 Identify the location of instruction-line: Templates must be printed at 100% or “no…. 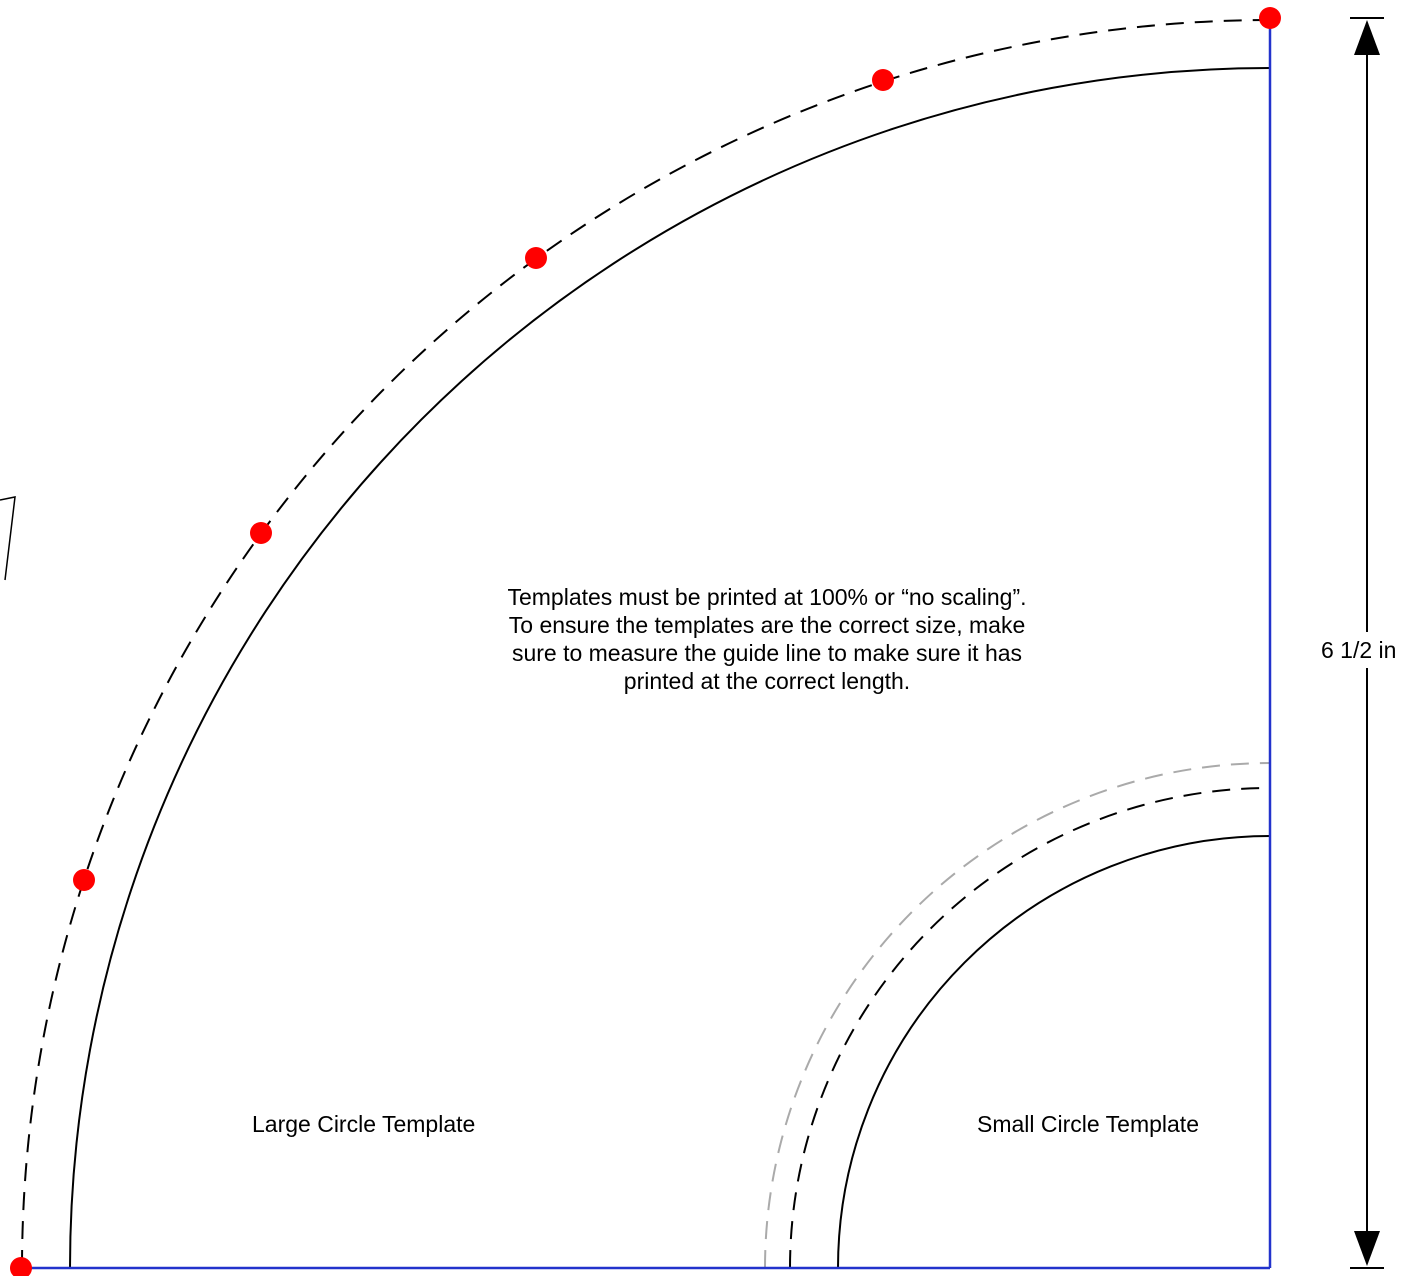
(767, 597).